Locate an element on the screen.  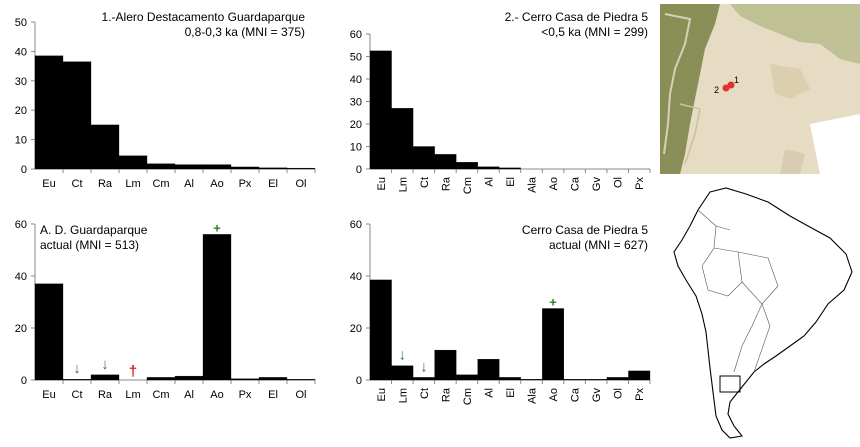
study-area-box is located at coordinates (730, 384).